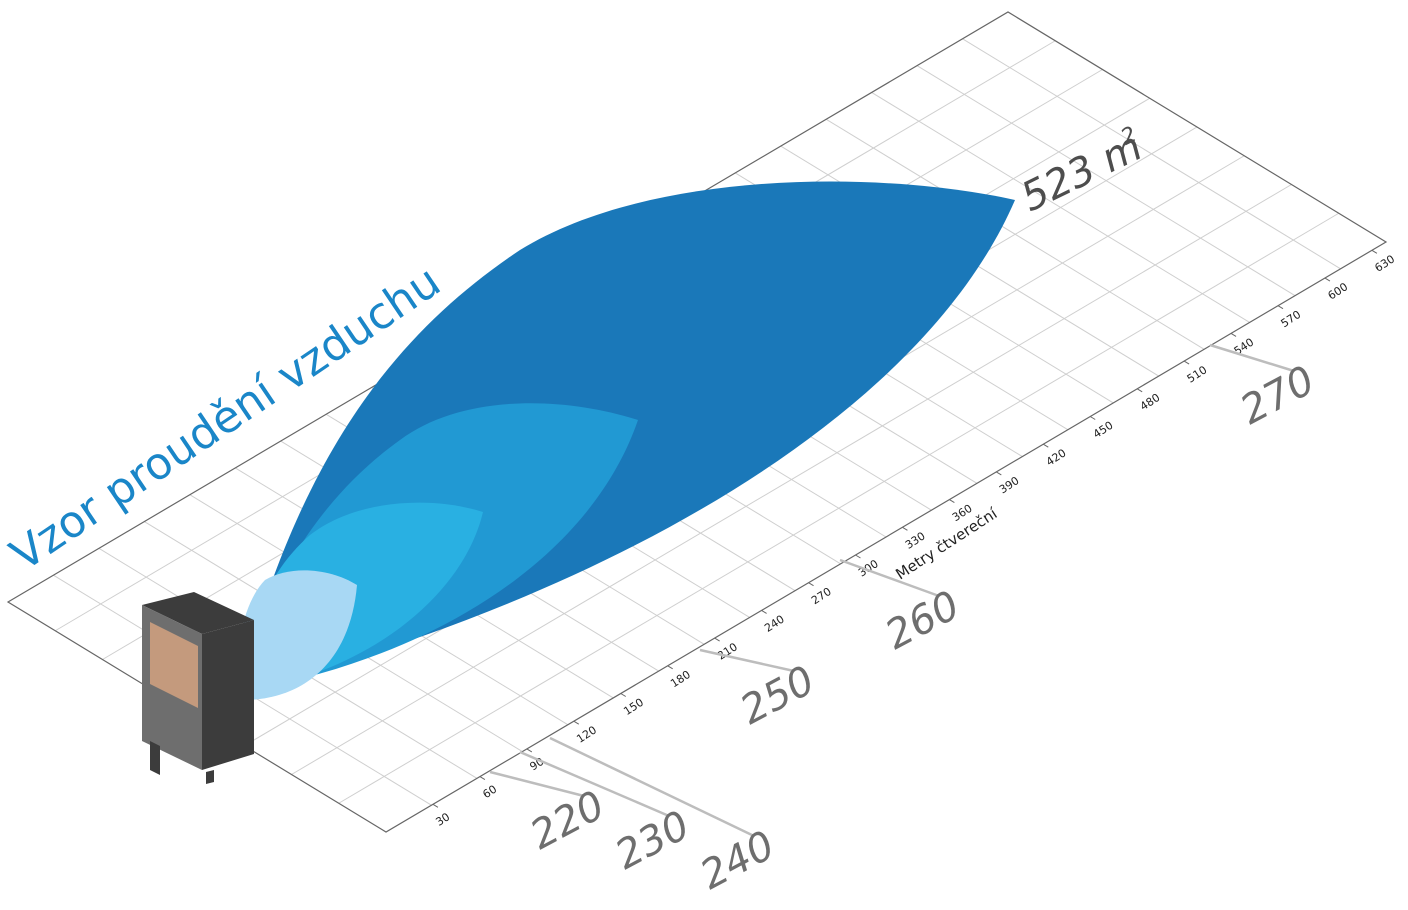 This screenshot has height=910, width=1408. What do you see at coordinates (633, 707) in the screenshot?
I see `axis-tick-label: 150` at bounding box center [633, 707].